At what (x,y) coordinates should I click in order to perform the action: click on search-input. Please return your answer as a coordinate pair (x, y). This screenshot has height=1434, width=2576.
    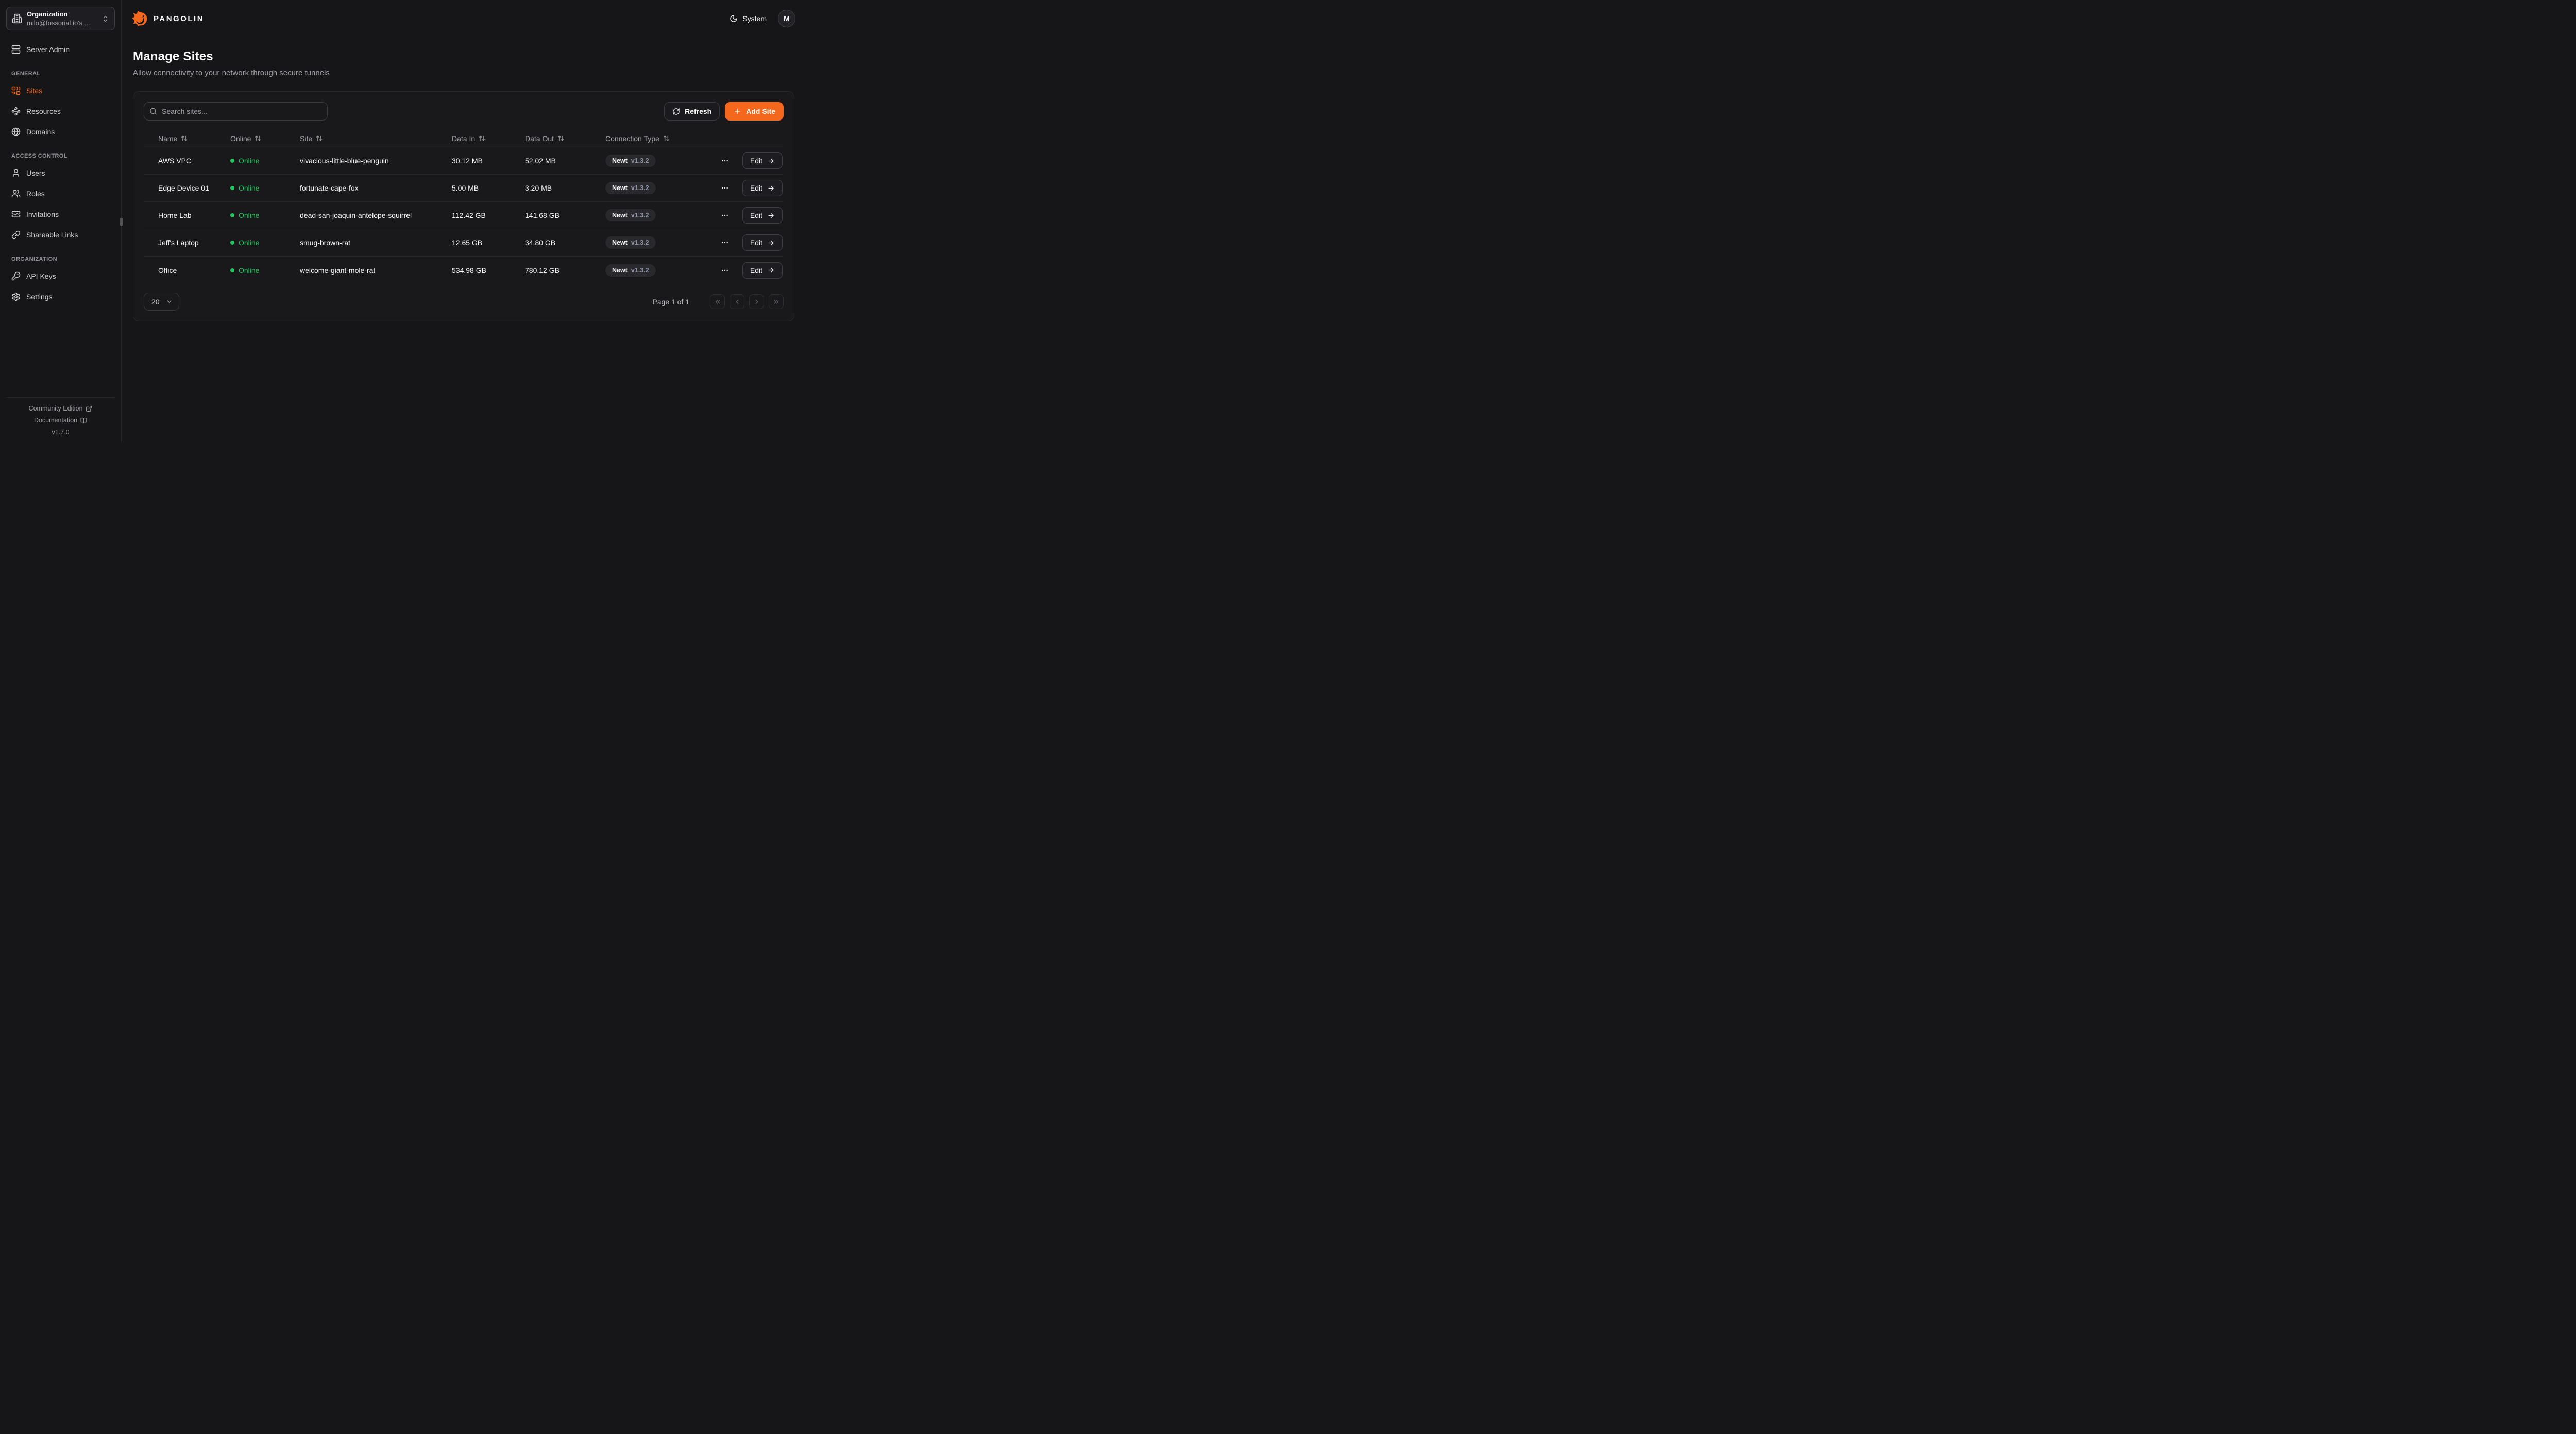
    Looking at the image, I should click on (236, 111).